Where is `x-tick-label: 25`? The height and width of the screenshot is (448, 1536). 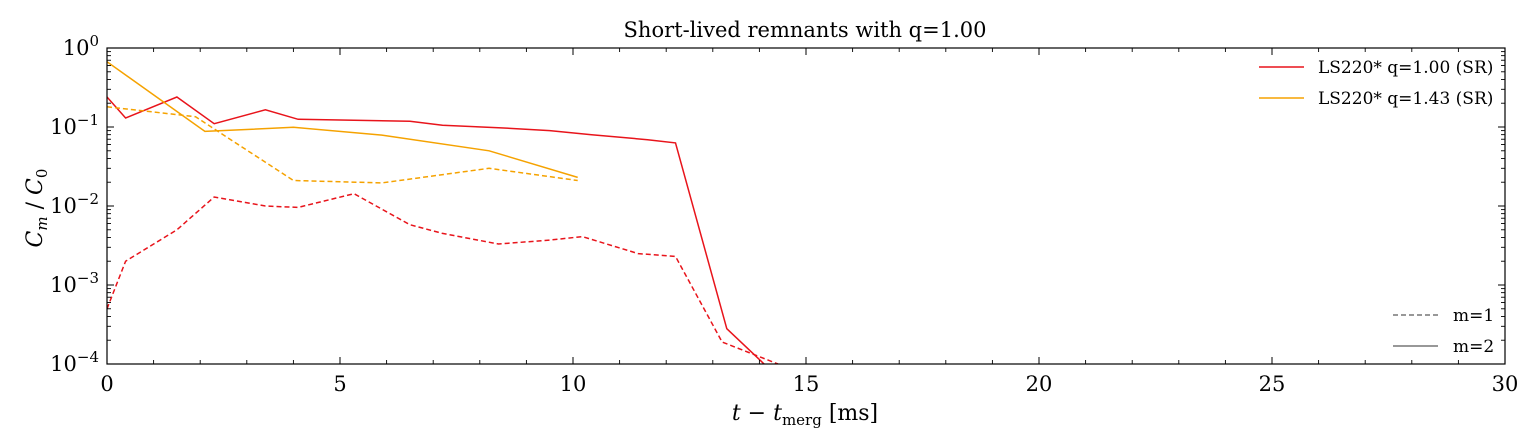 x-tick-label: 25 is located at coordinates (1272, 384).